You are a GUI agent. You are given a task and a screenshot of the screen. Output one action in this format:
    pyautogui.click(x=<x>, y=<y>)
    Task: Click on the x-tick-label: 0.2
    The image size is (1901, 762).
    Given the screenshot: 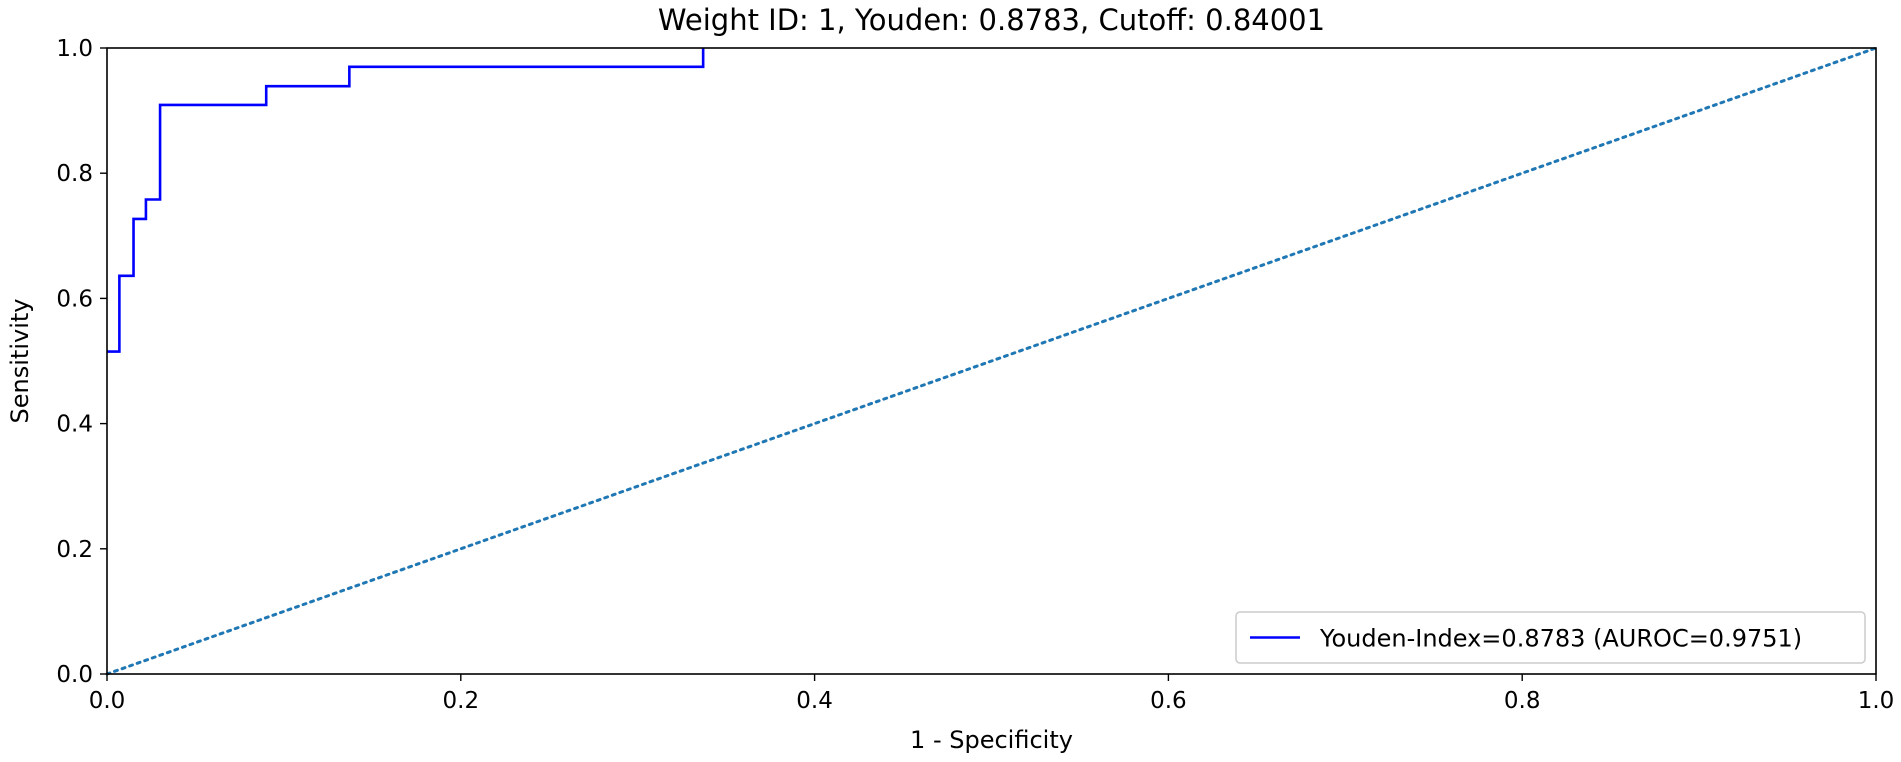 What is the action you would take?
    pyautogui.click(x=461, y=701)
    